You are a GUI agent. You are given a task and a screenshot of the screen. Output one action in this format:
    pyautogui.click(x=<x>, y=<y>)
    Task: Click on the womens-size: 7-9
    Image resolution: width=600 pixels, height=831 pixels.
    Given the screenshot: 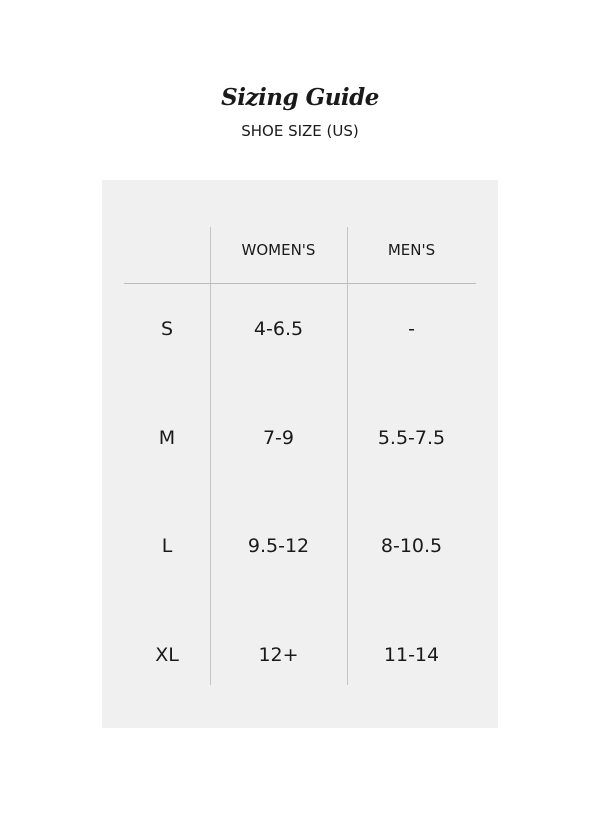 What is the action you would take?
    pyautogui.click(x=278, y=438)
    